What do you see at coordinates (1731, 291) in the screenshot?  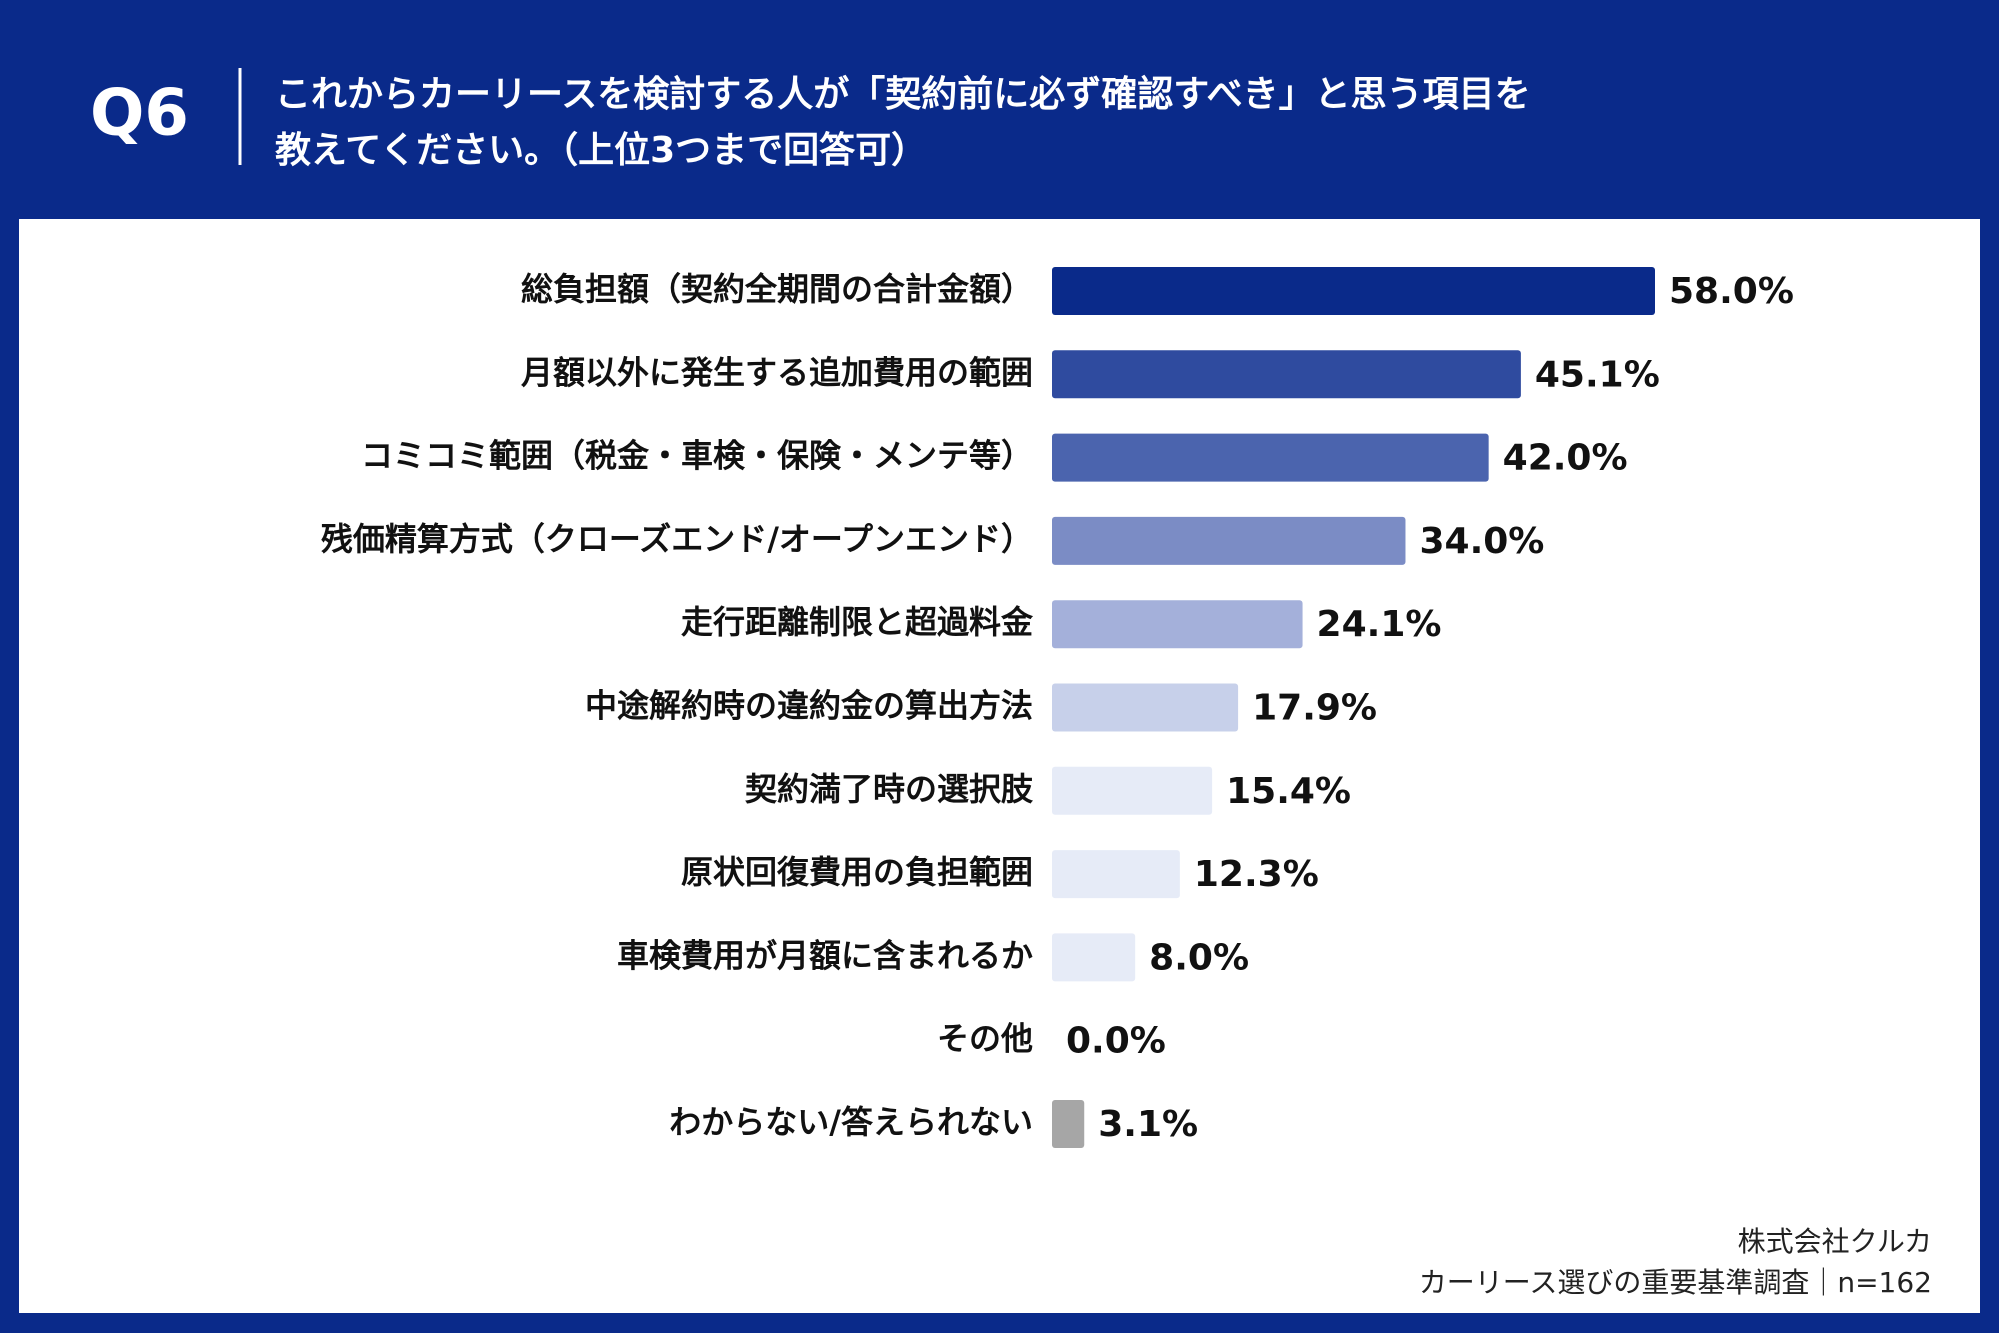 I see `value-label: 58.0%` at bounding box center [1731, 291].